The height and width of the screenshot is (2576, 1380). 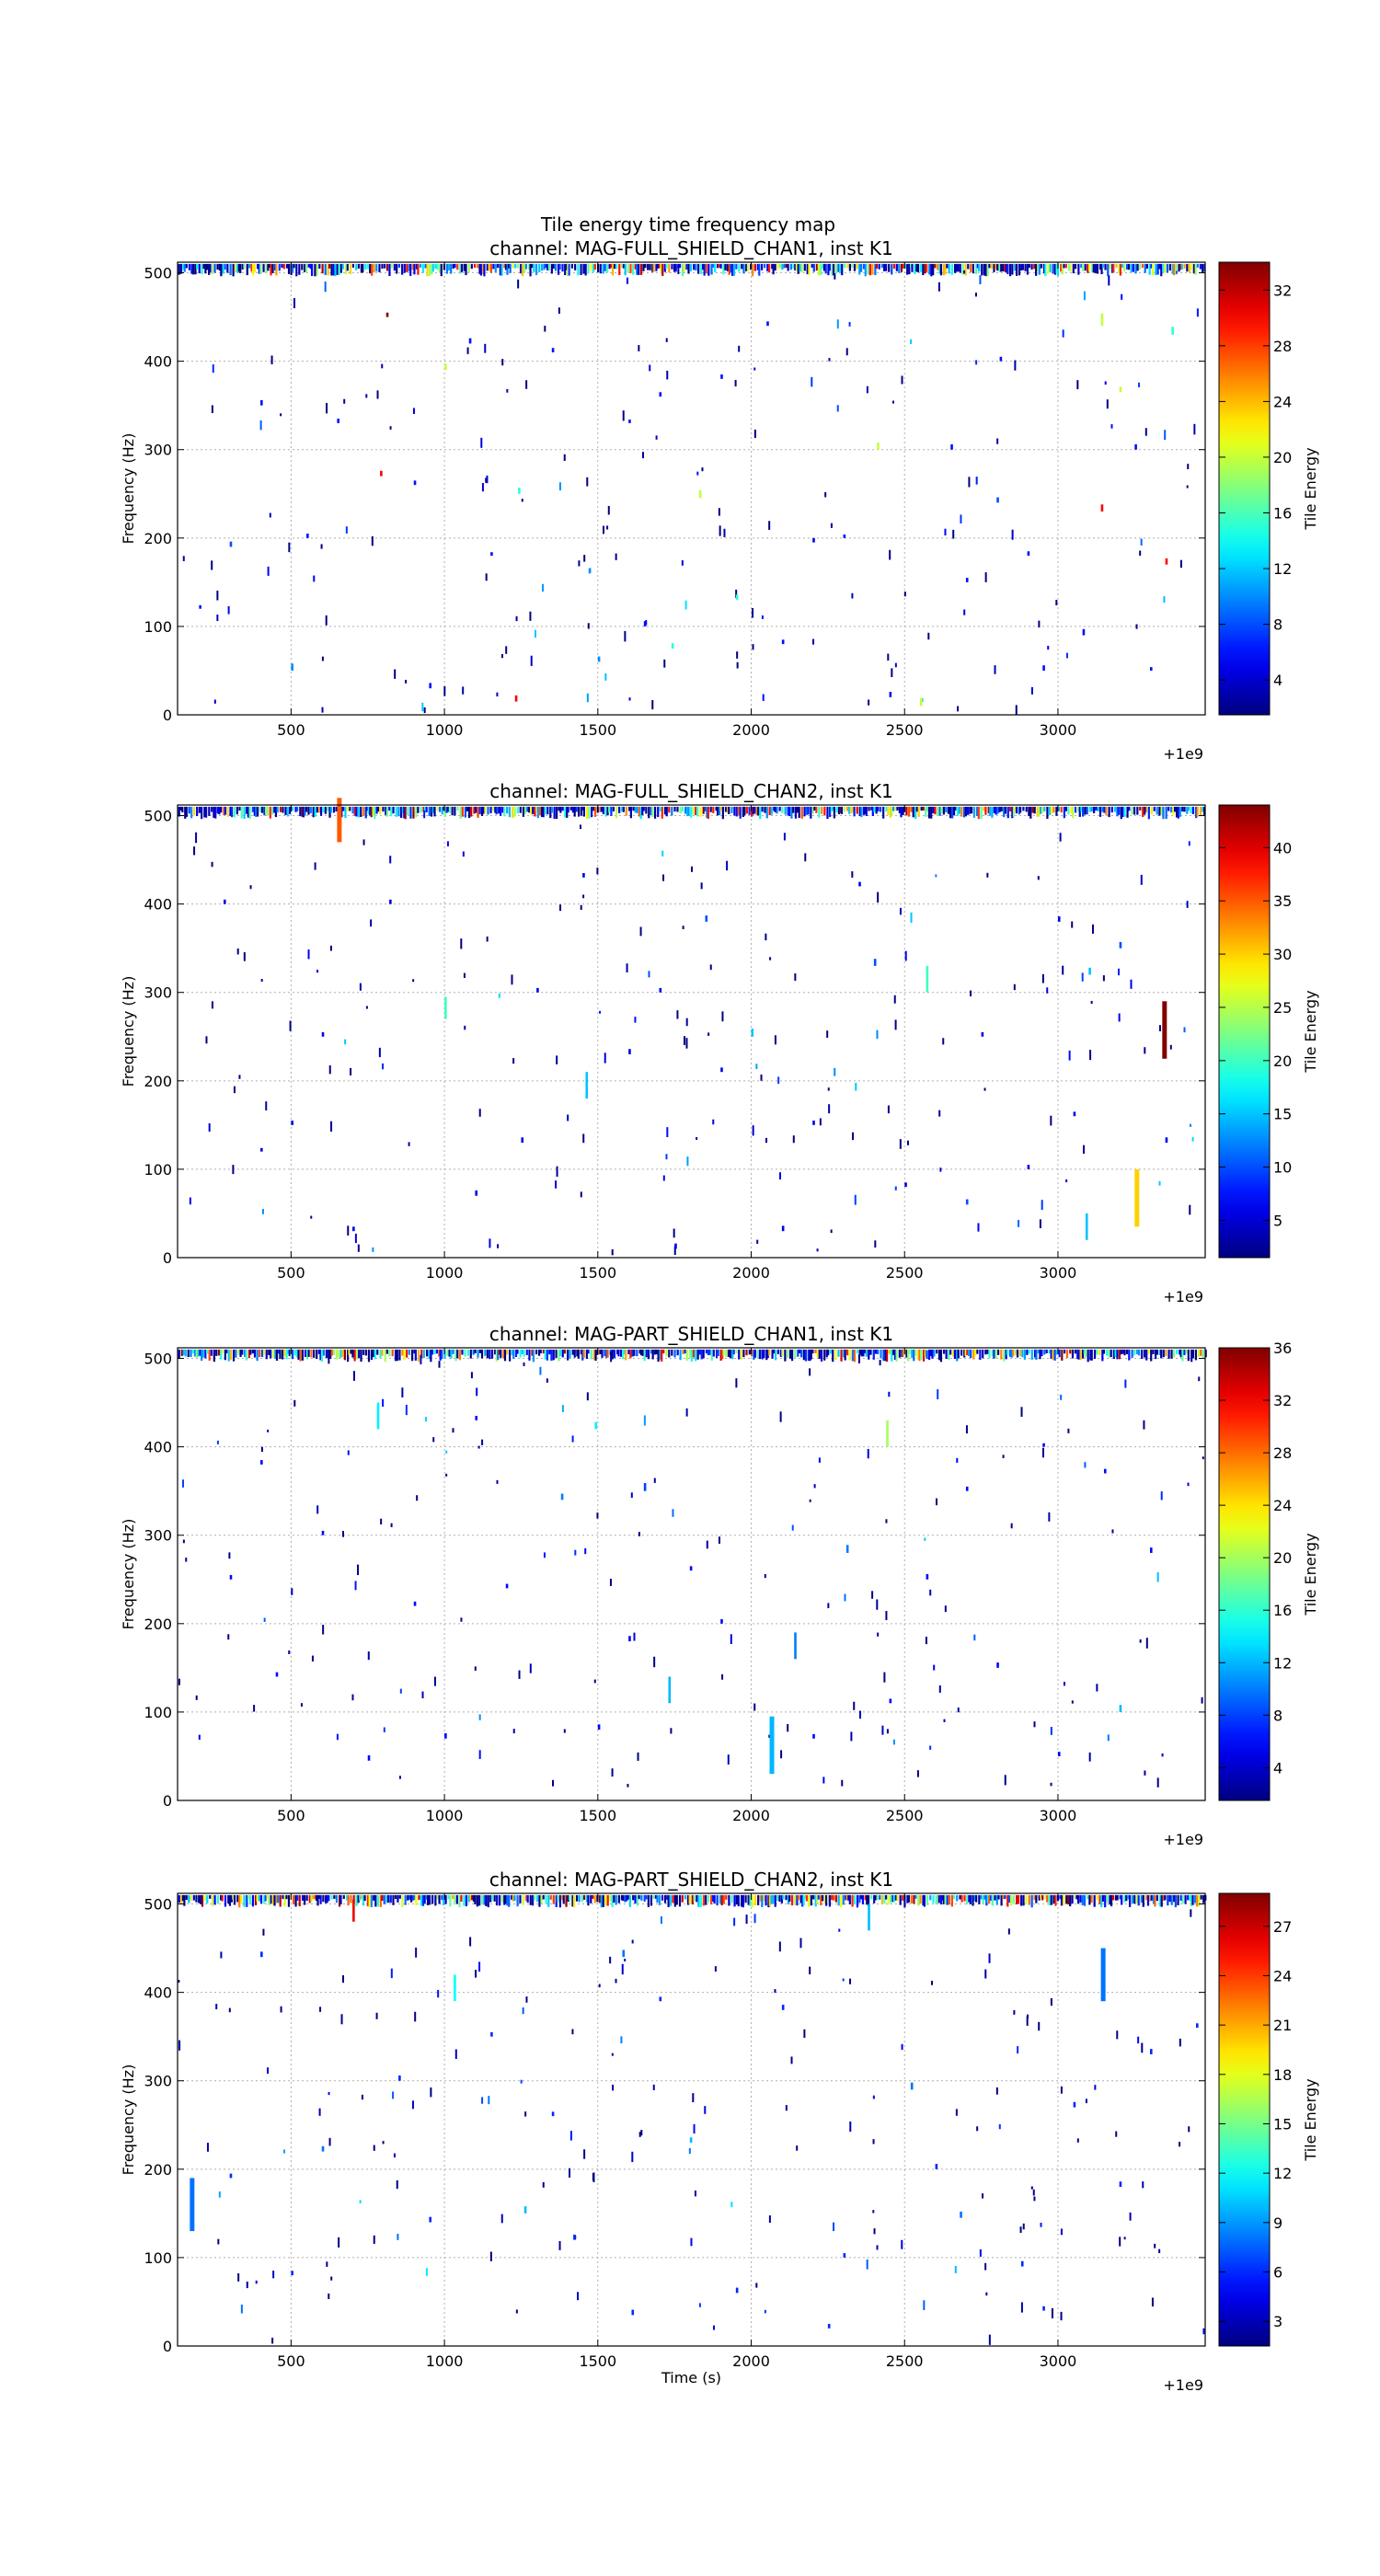 I want to click on colorbar-tick-label: 20, so click(x=1282, y=457).